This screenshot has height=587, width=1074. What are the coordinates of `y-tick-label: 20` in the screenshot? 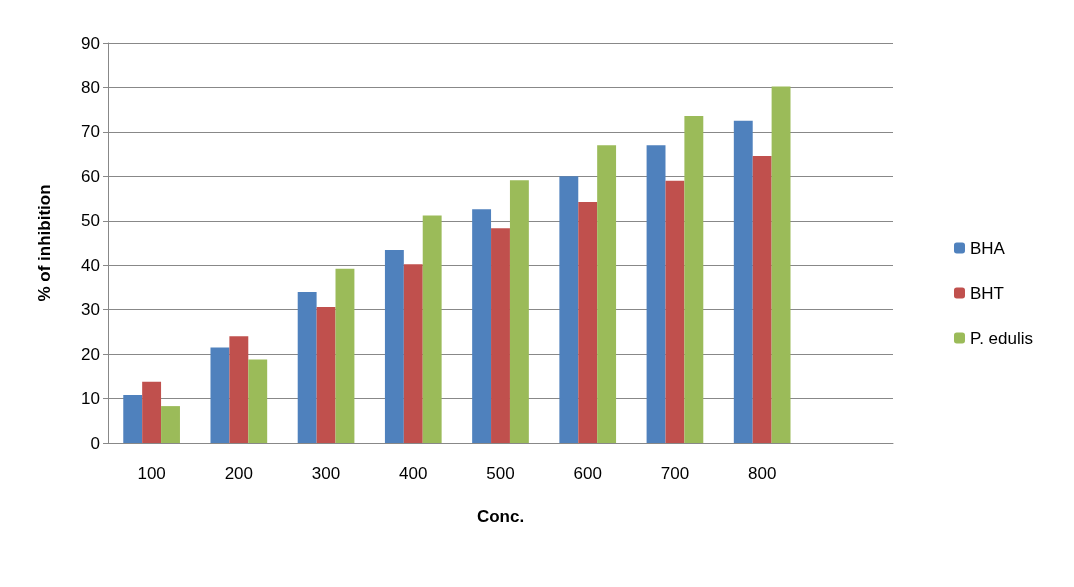 It's located at (90, 354).